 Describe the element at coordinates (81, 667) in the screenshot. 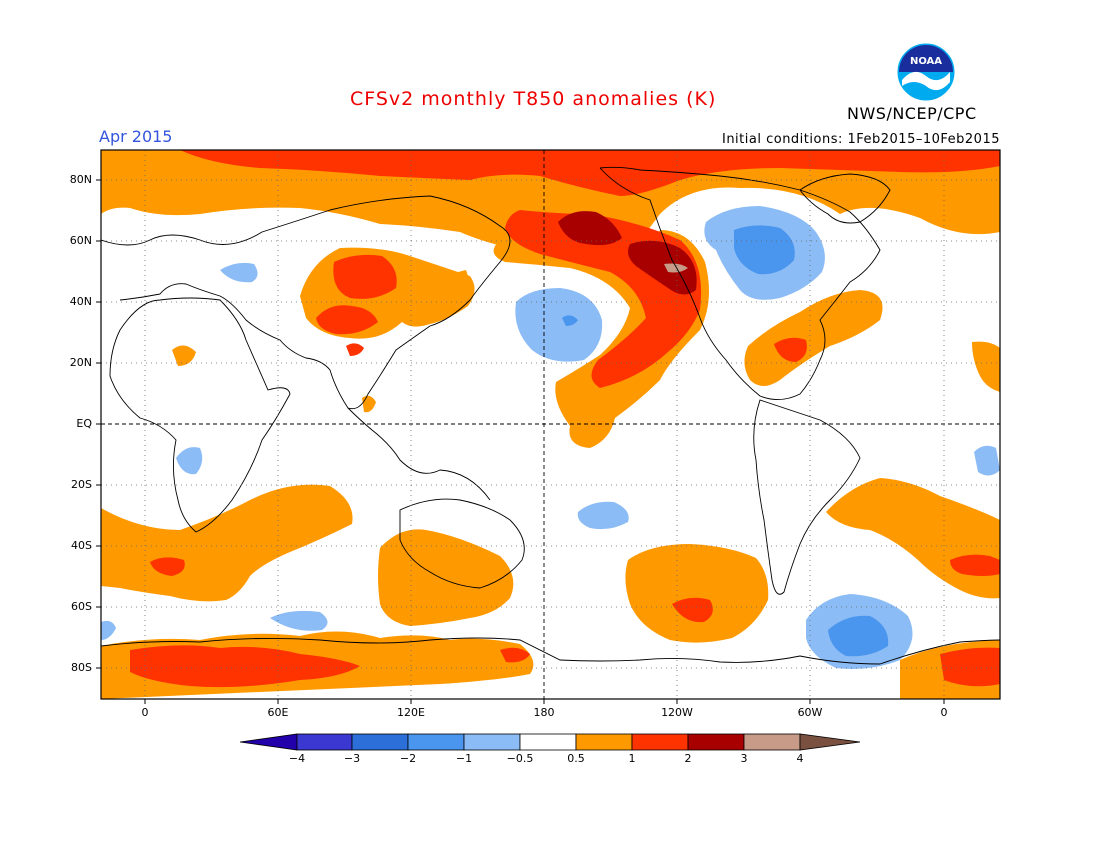

I see `lat-label-80s: 80S` at that location.